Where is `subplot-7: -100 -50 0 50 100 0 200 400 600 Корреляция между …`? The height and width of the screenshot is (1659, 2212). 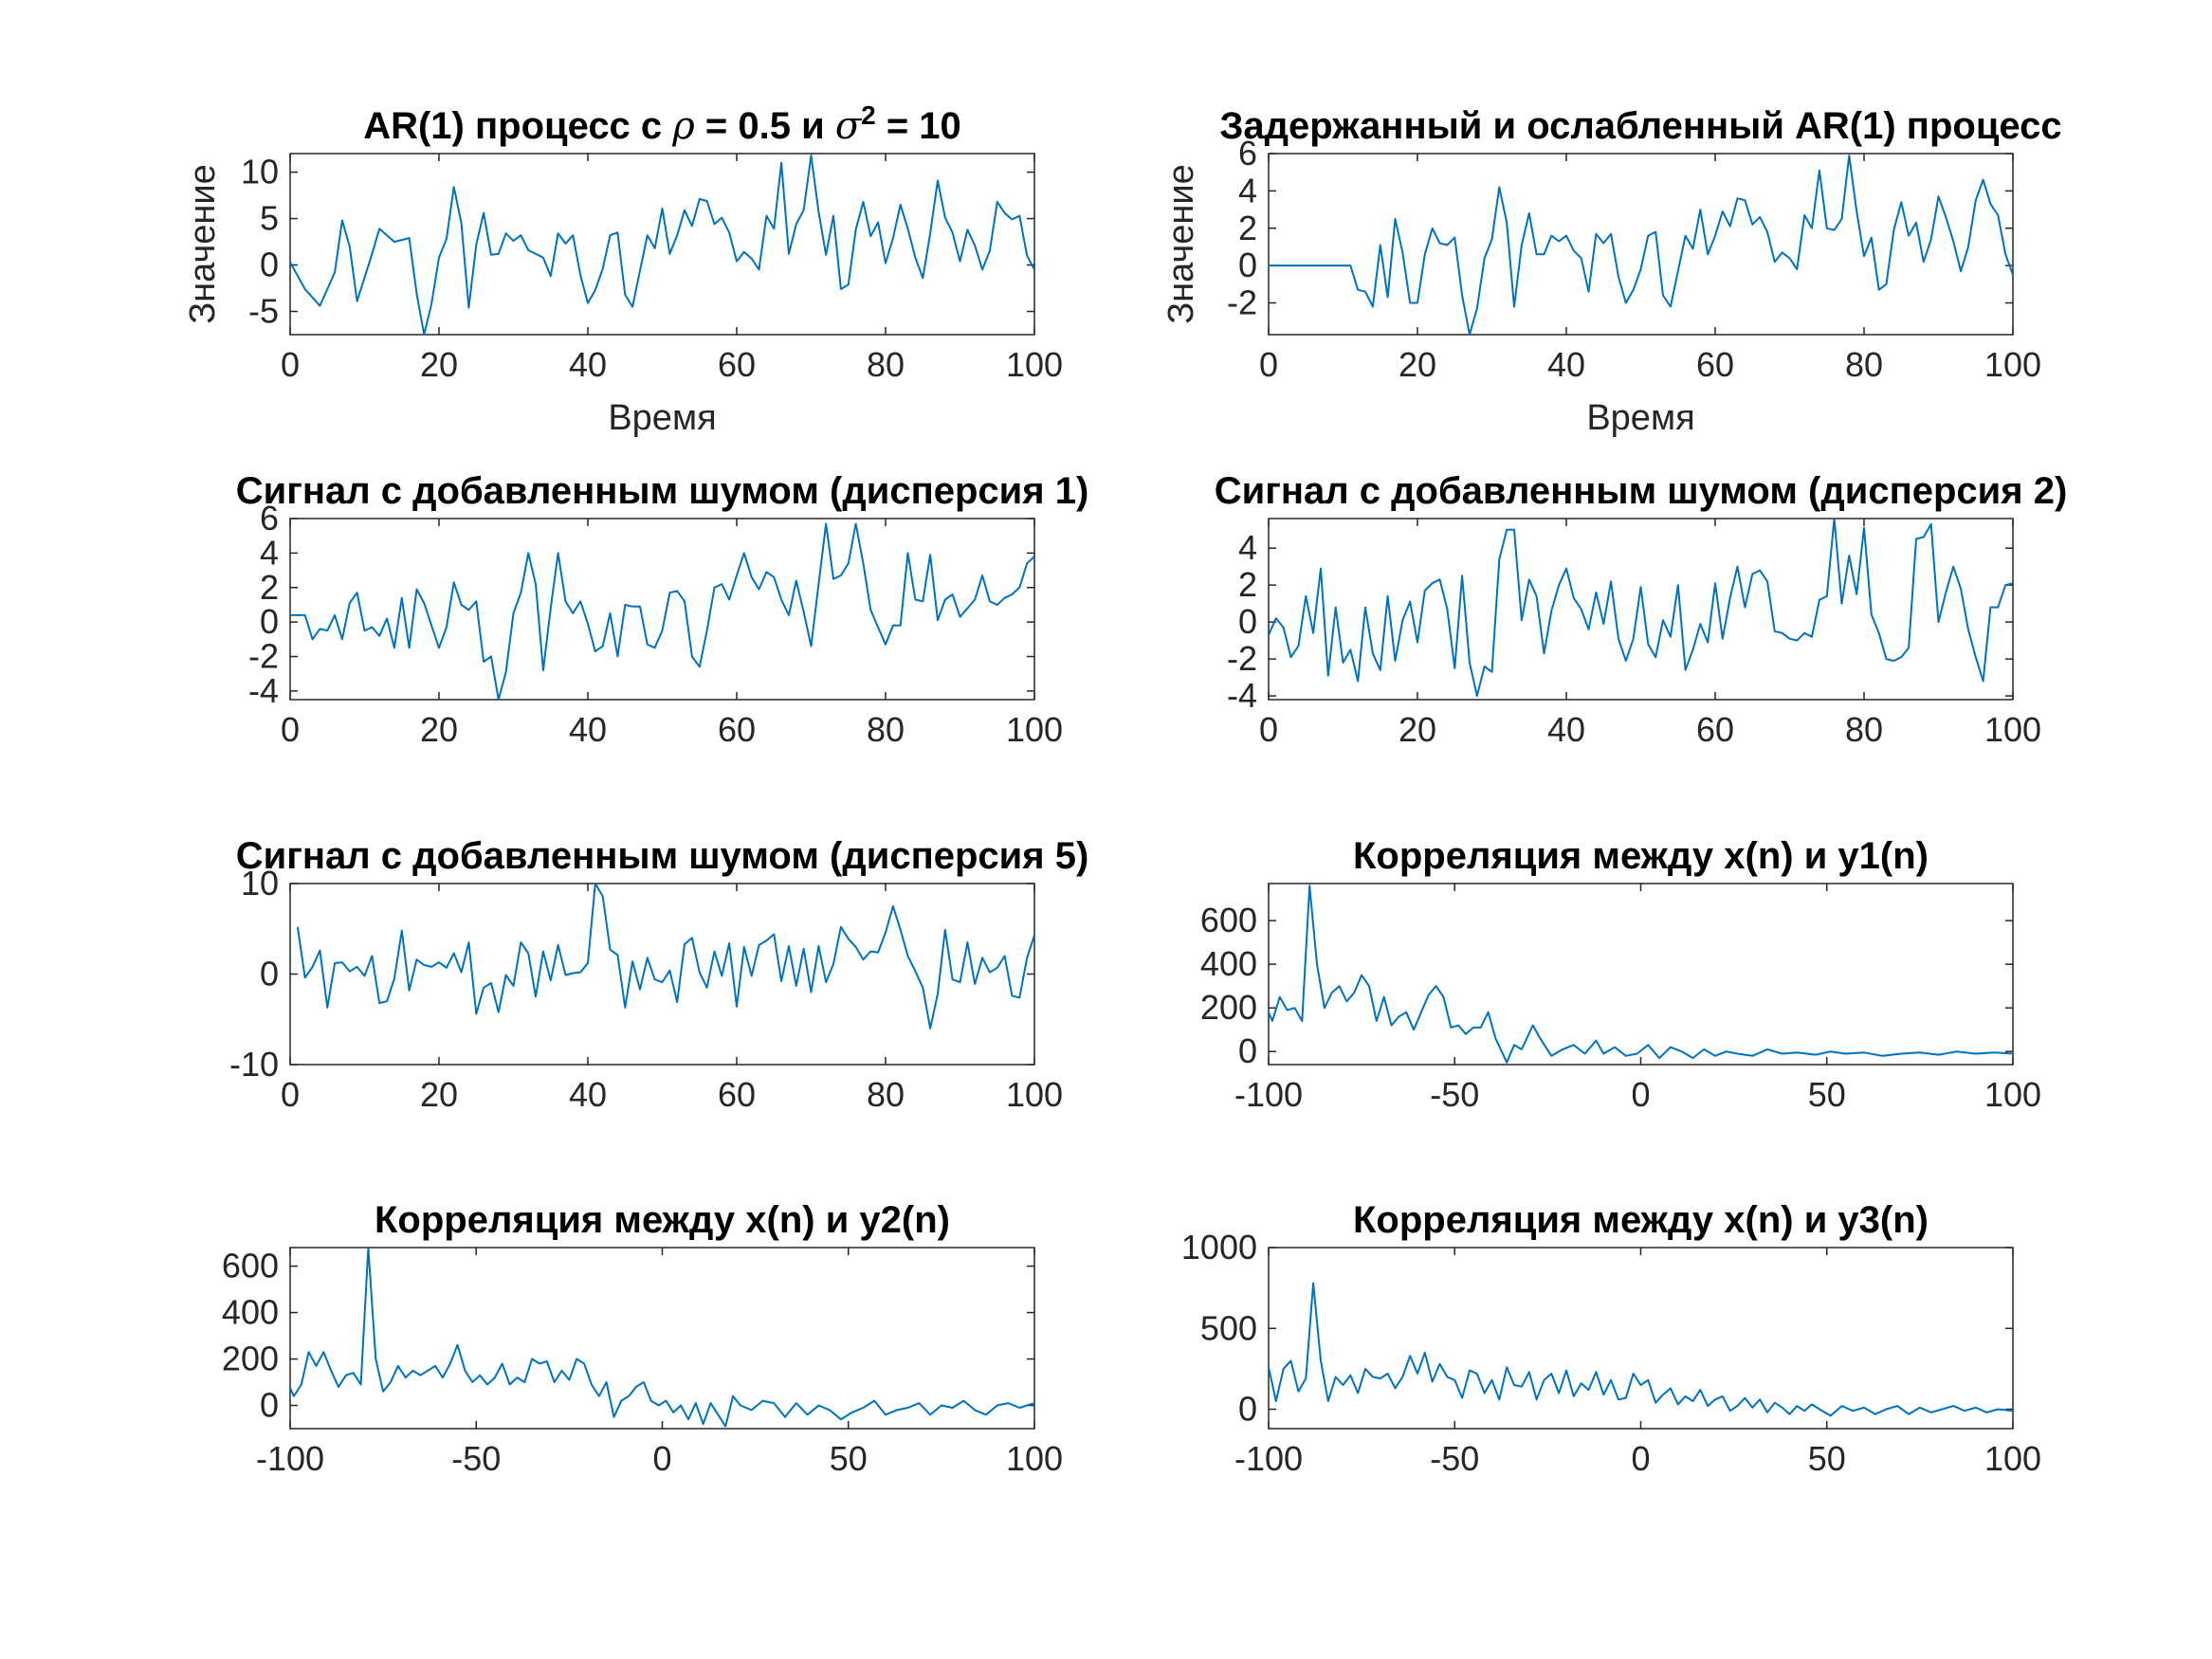
subplot-7: -100 -50 0 50 100 0 200 400 600 Корреляция между … is located at coordinates (642, 1338).